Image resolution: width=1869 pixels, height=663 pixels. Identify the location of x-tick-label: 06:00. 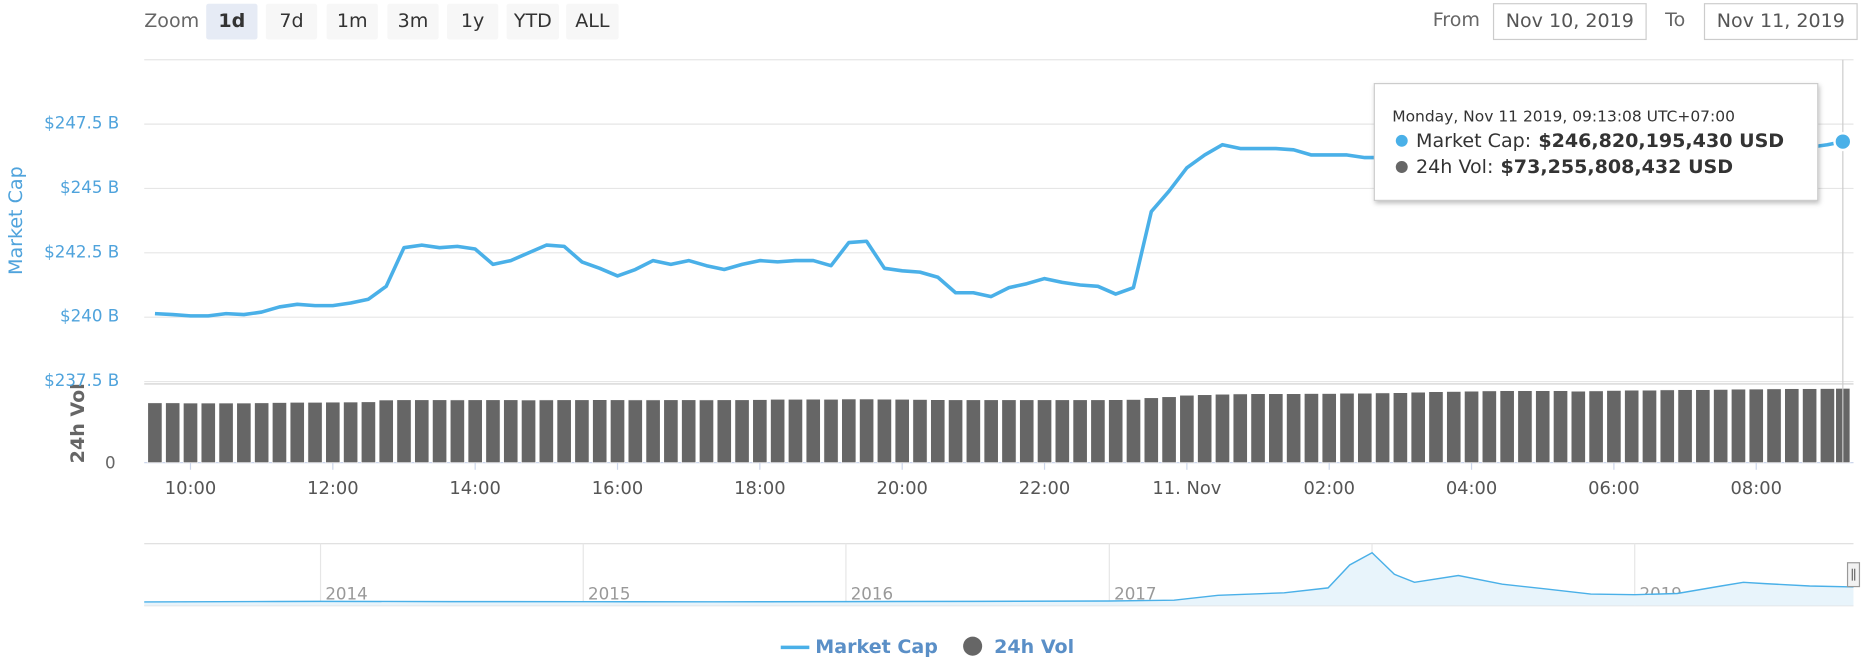
(1613, 488).